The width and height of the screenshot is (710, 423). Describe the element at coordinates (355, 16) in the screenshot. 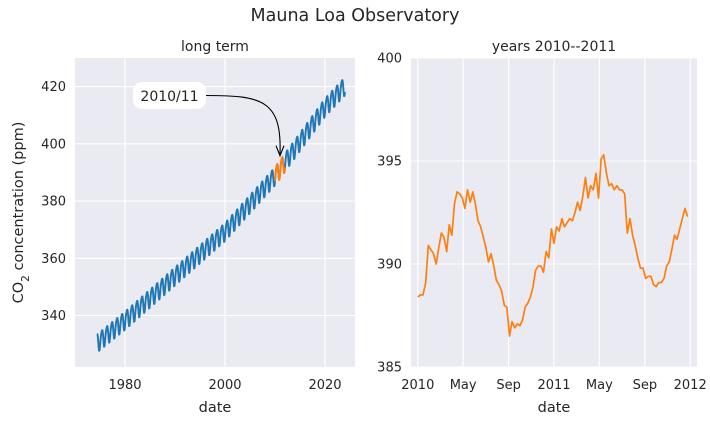

I see `figure-title: Mauna Loa Observatory` at that location.